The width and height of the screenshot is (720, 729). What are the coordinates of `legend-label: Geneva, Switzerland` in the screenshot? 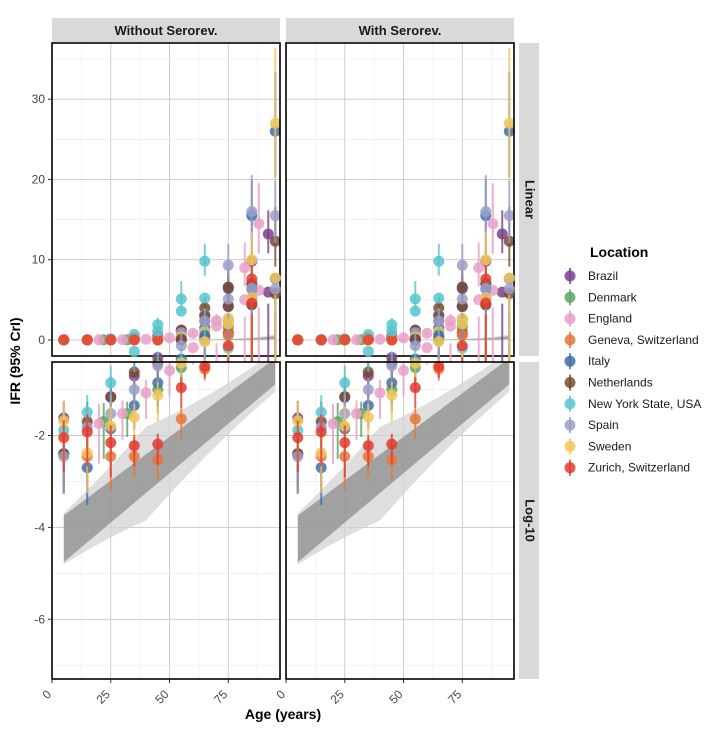 It's located at (643, 340).